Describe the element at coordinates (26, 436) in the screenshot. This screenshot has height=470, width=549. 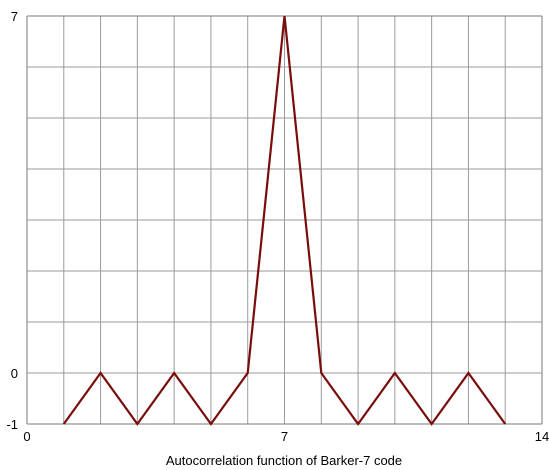
I see `x-tick-label: 0` at that location.